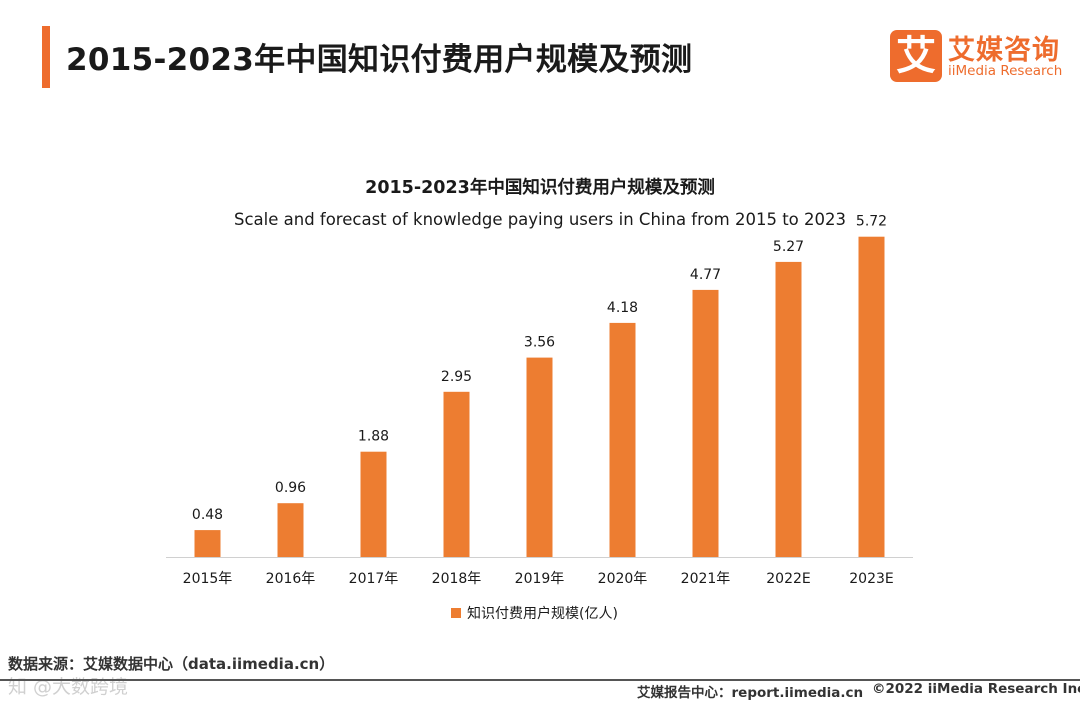  I want to click on x-tick-label-3: 2018年, so click(457, 579).